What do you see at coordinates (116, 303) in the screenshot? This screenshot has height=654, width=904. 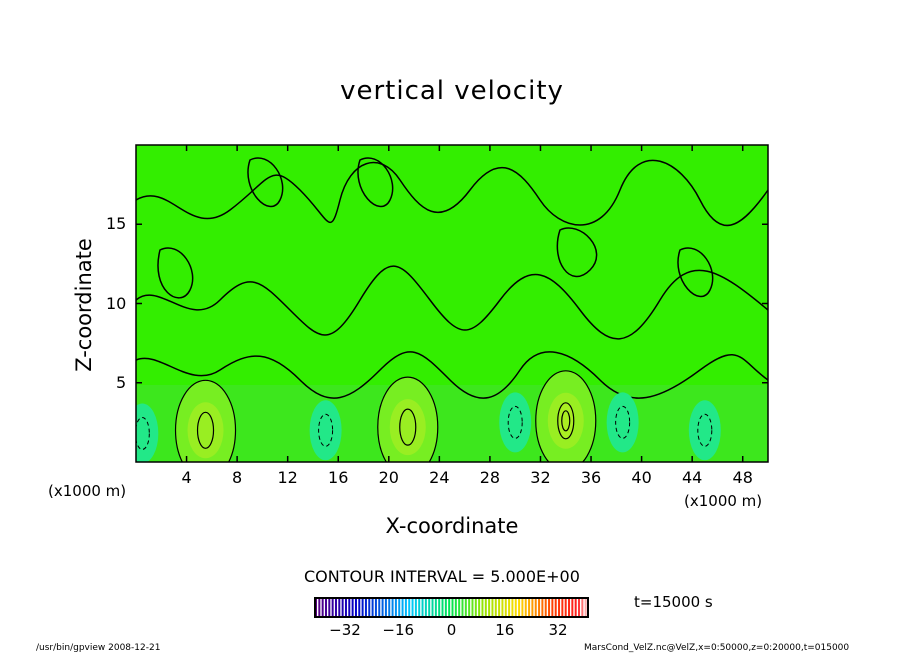 I see `y-tick-label: 10` at bounding box center [116, 303].